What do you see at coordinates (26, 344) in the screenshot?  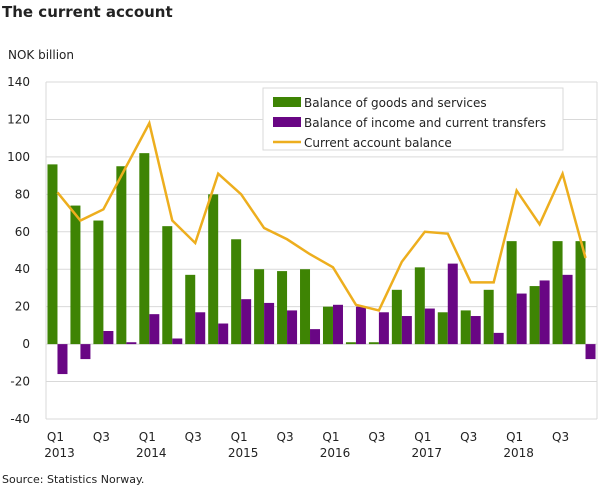 I see `y-tick-label: 0` at bounding box center [26, 344].